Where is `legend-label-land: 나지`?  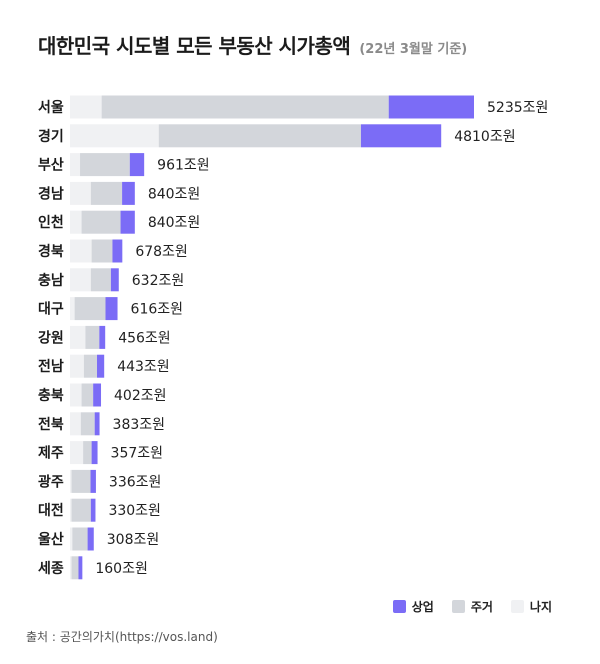
legend-label-land: 나지 is located at coordinates (540, 607).